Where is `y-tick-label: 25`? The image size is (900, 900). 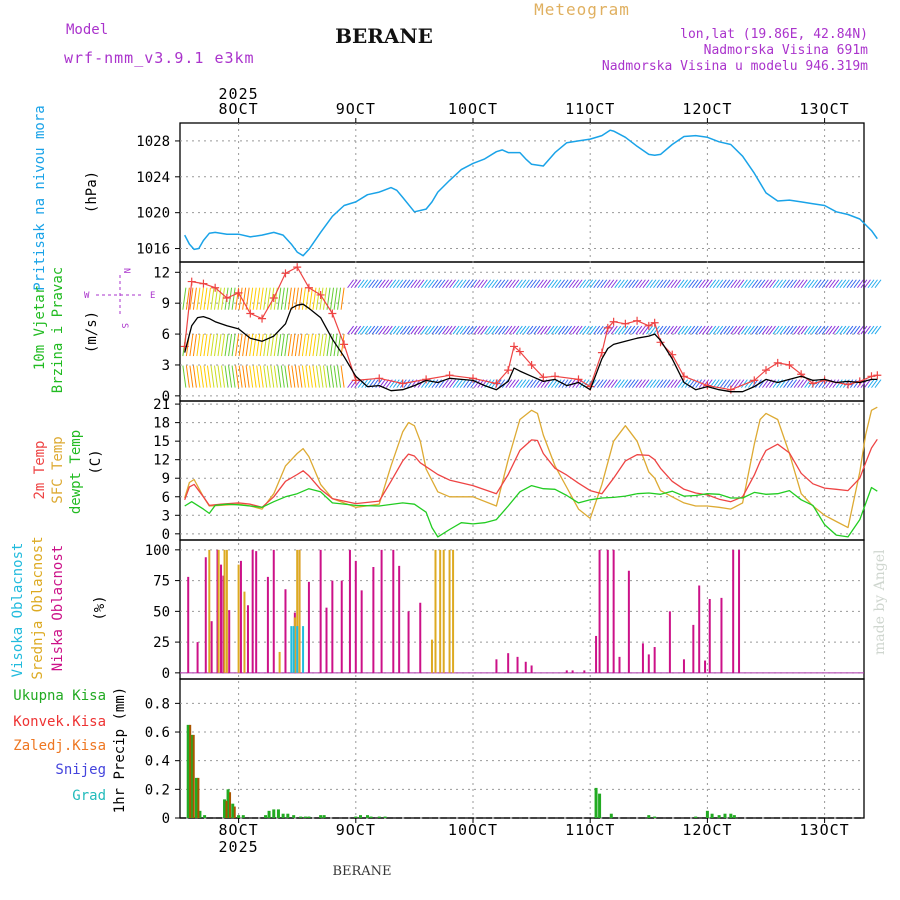 y-tick-label: 25 is located at coordinates (161, 643).